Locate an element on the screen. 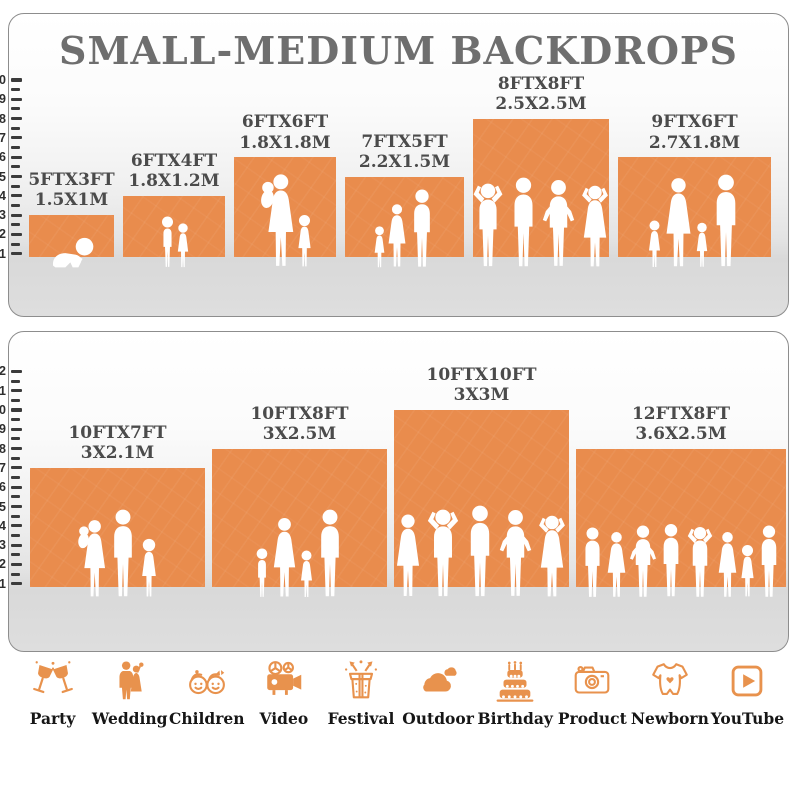 The image size is (800, 800). woman-silhouette is located at coordinates (408, 555).